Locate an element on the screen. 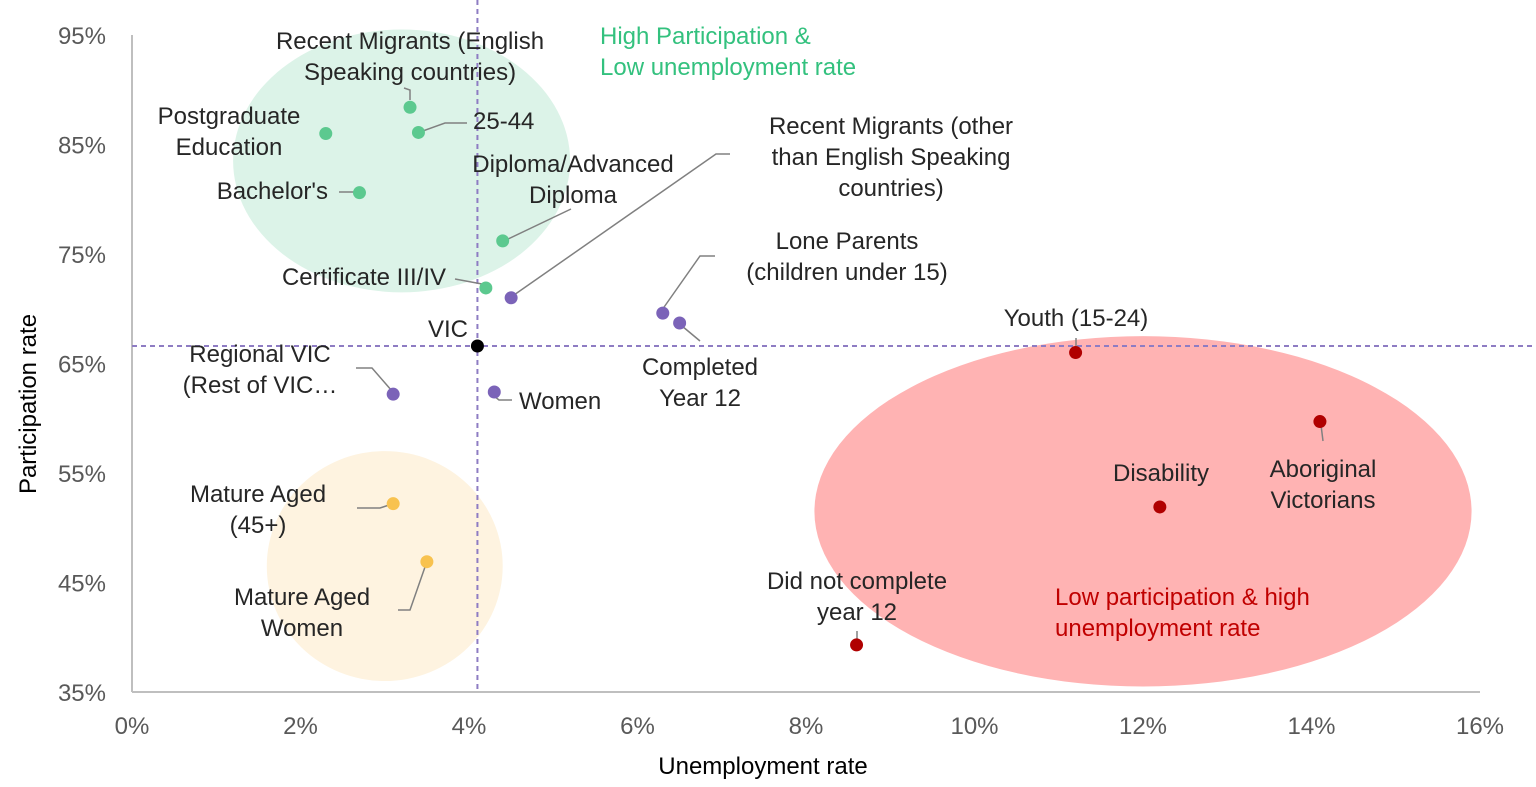 The image size is (1536, 787). y-tick-label: 35% is located at coordinates (82, 693).